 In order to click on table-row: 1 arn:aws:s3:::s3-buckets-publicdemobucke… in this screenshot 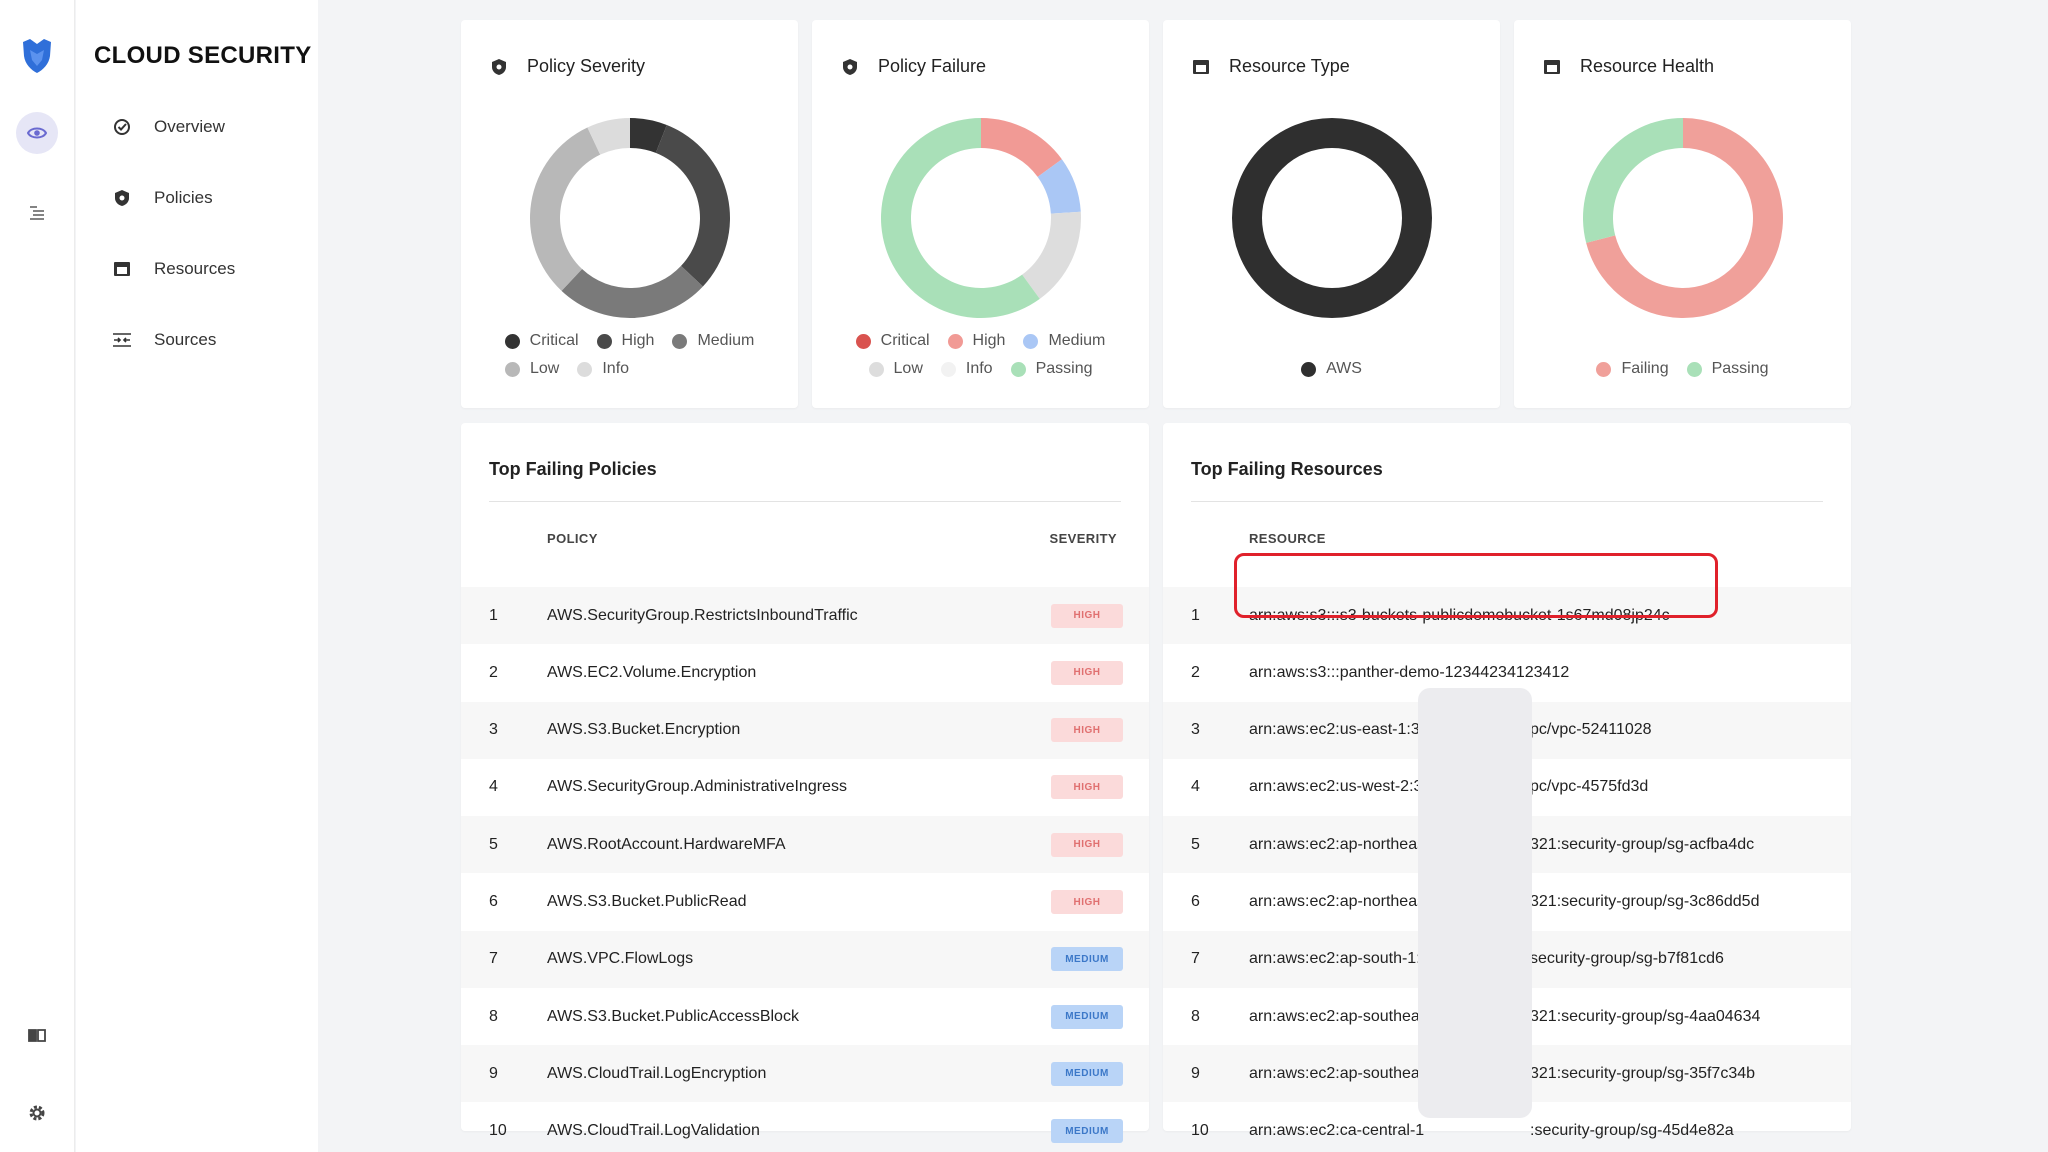, I will do `click(1507, 615)`.